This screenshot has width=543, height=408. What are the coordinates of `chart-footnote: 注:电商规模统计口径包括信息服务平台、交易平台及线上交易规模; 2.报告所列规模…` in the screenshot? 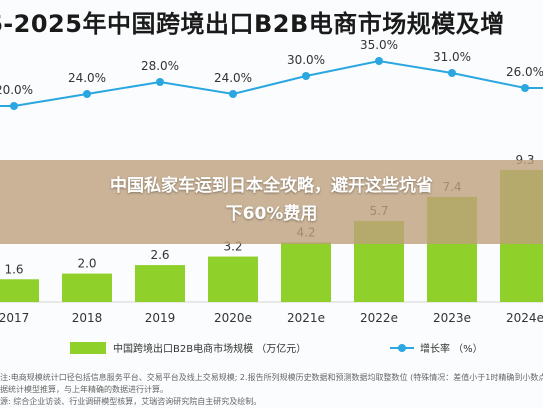 It's located at (271, 390).